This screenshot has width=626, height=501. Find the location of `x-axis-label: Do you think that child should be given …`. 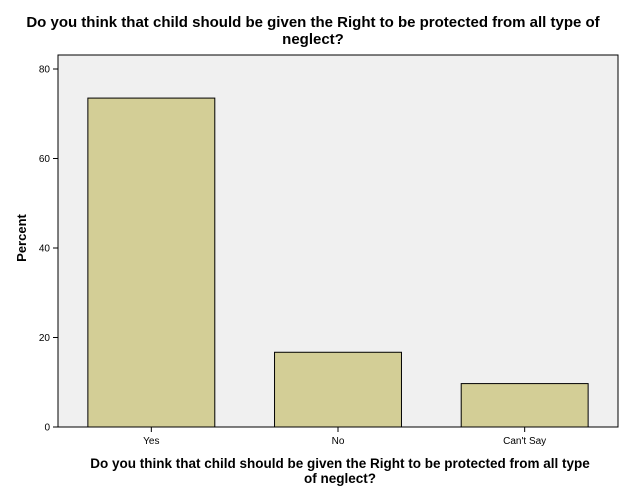

x-axis-label: Do you think that child should be given … is located at coordinates (333, 471).